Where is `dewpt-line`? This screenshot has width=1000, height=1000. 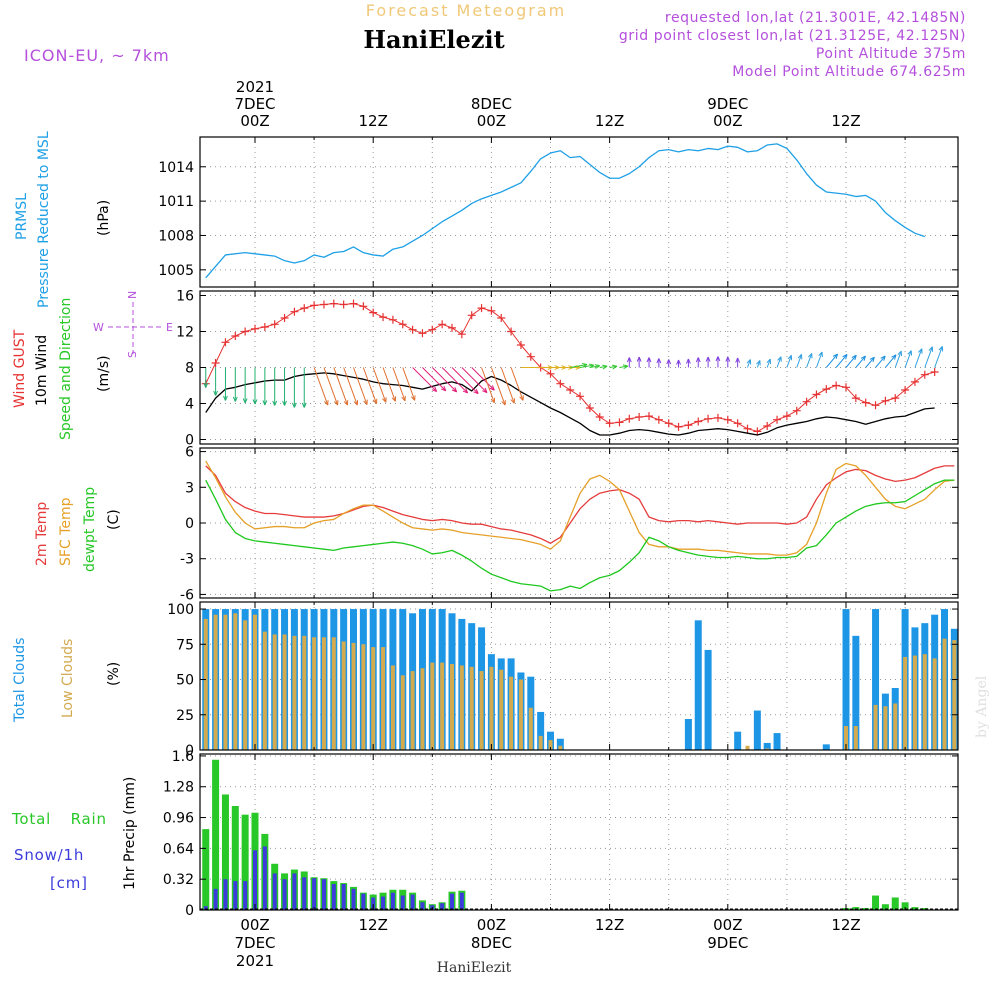
dewpt-line is located at coordinates (580, 535).